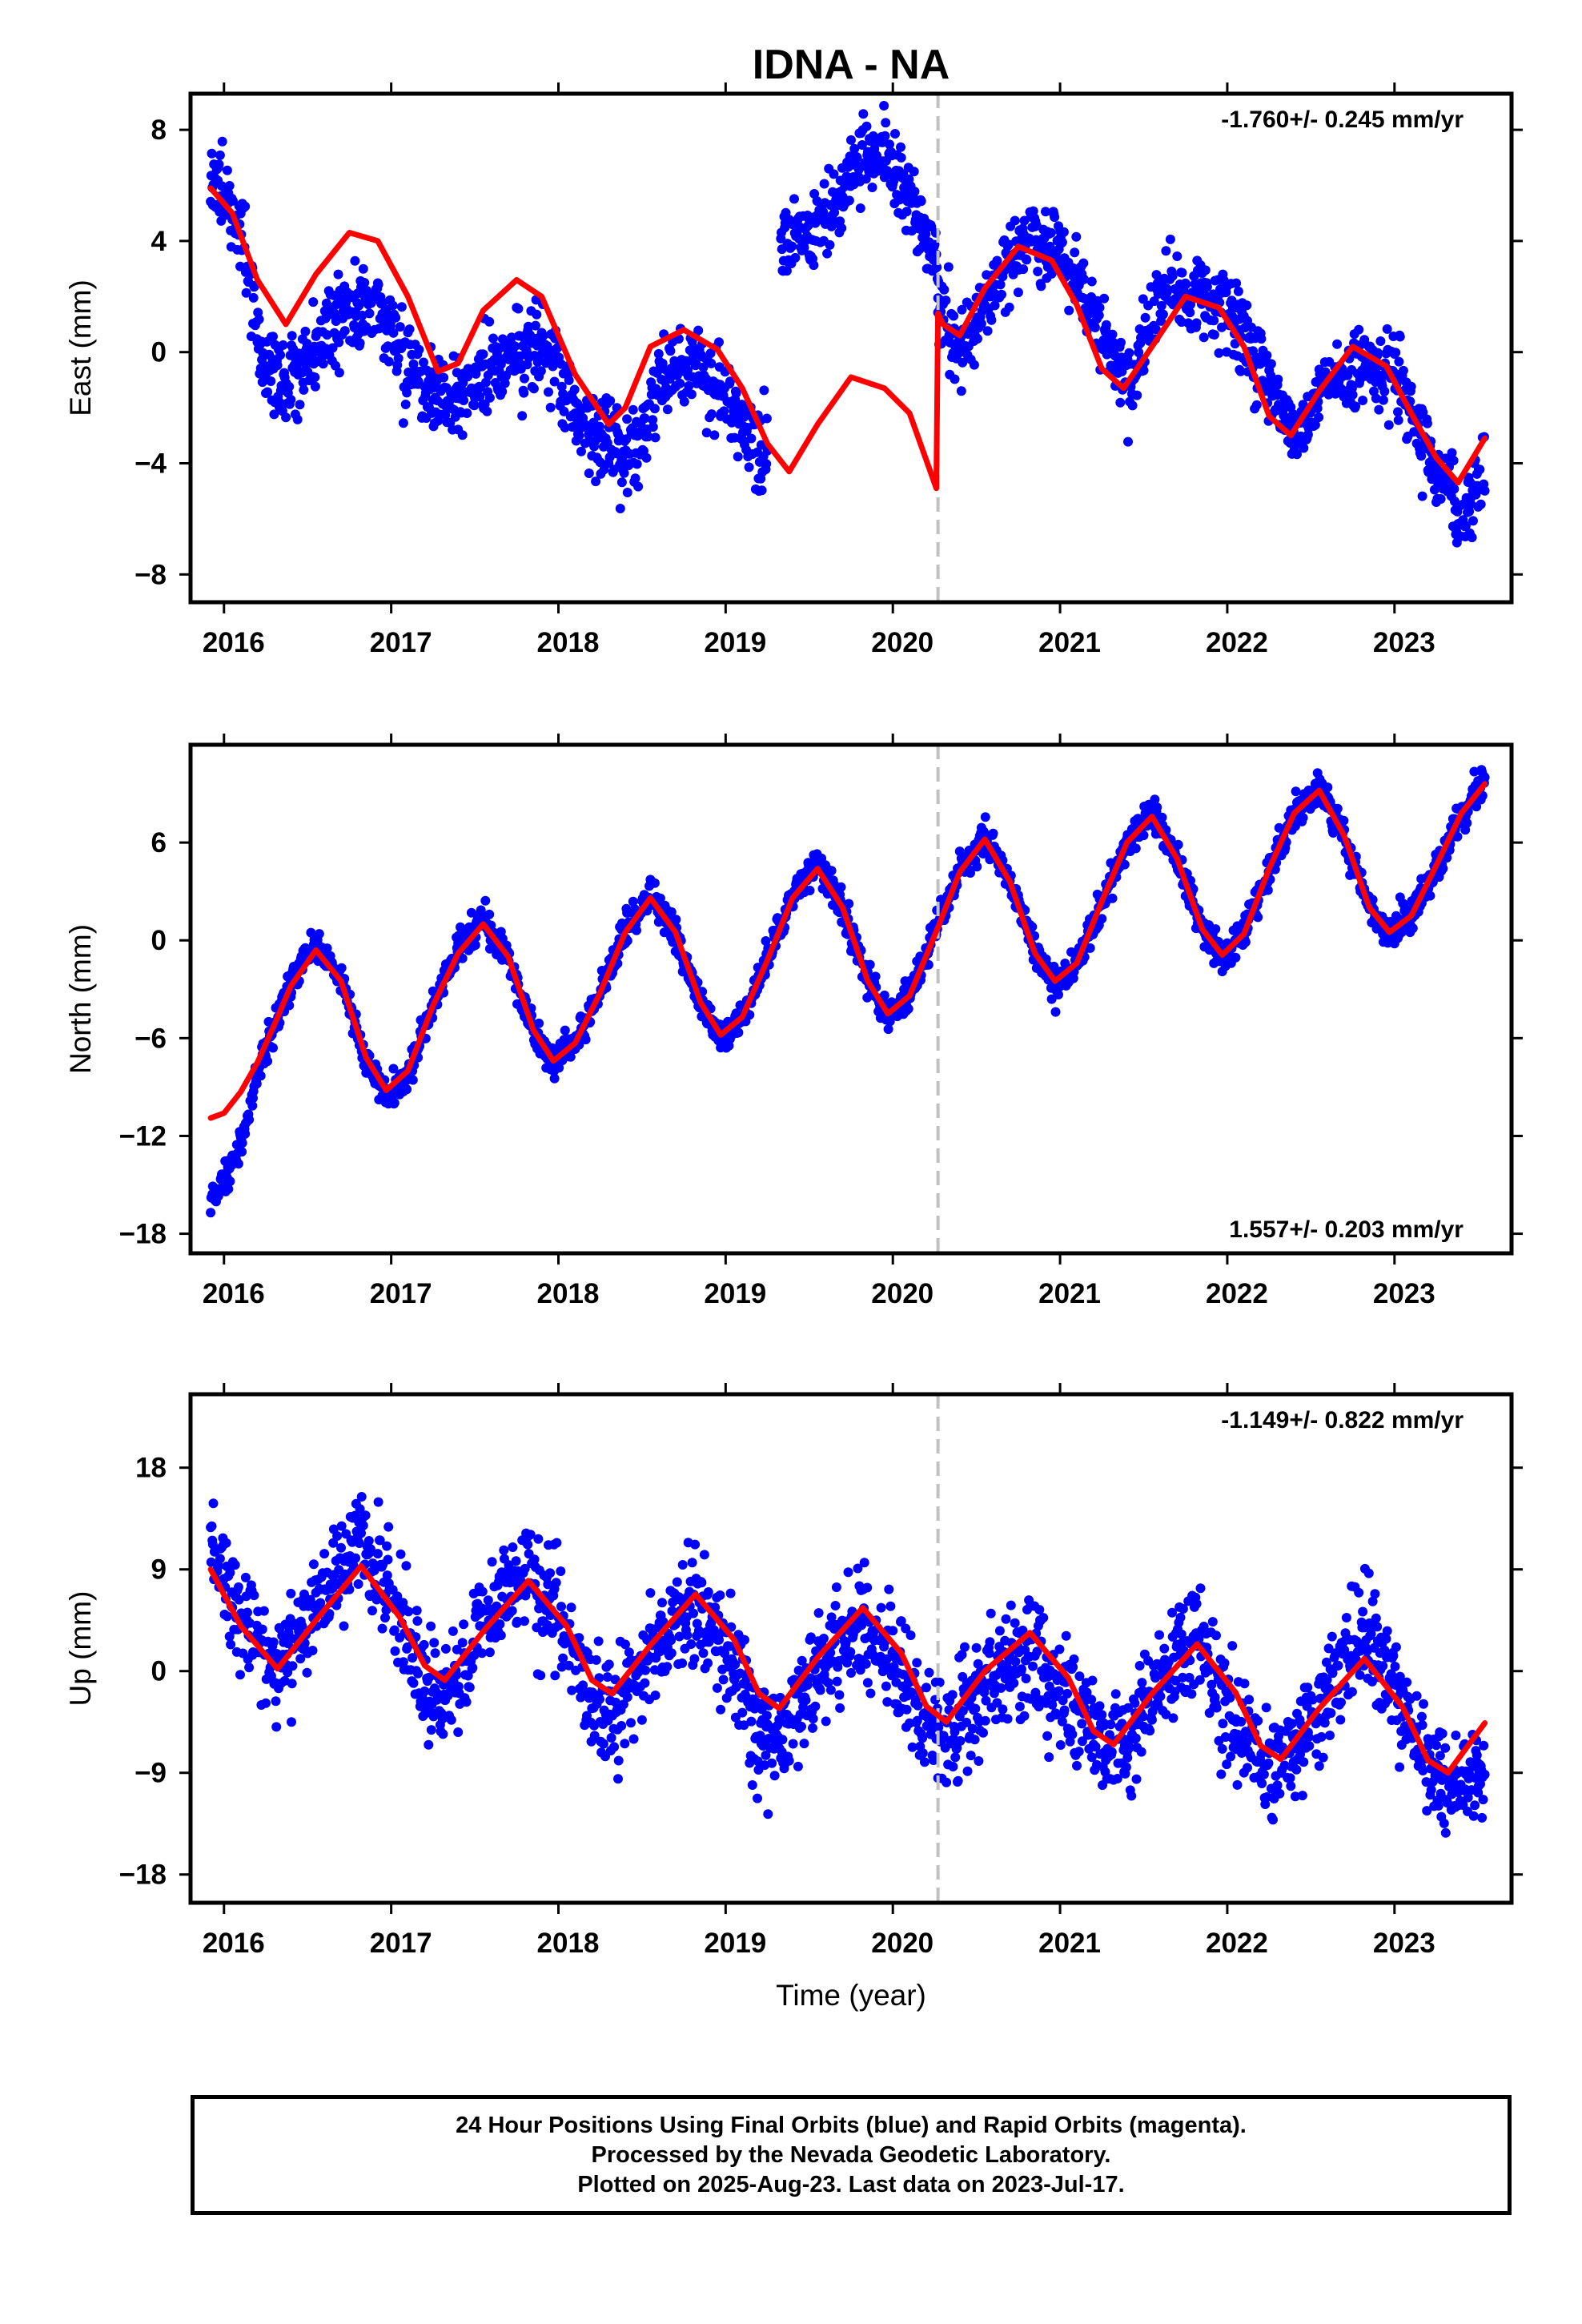  Describe the element at coordinates (735, 642) in the screenshot. I see `x-tick-label: 2019` at that location.